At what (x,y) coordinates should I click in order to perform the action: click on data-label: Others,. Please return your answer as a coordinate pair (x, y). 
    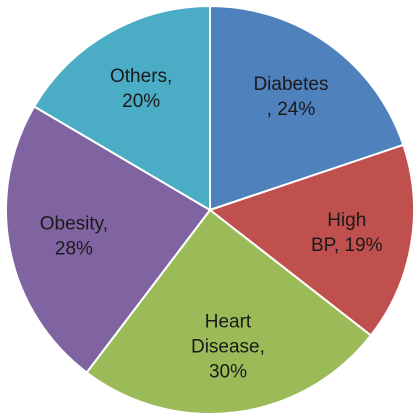
    Looking at the image, I should click on (141, 76).